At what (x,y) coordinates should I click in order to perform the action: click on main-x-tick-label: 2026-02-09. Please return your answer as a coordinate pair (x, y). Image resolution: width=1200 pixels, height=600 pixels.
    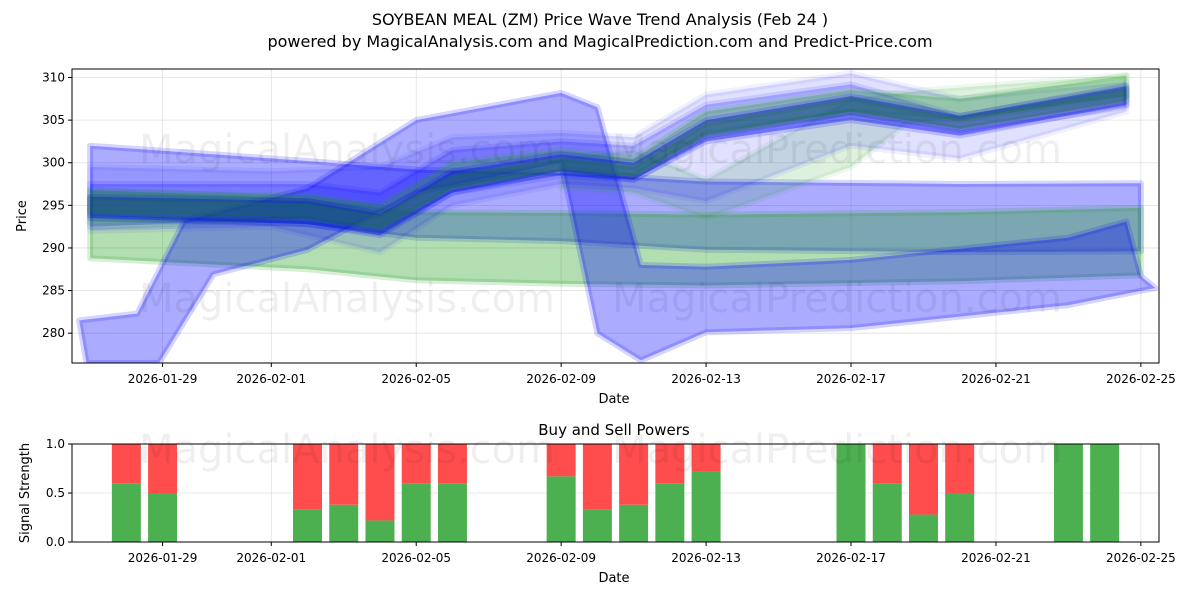
    Looking at the image, I should click on (561, 379).